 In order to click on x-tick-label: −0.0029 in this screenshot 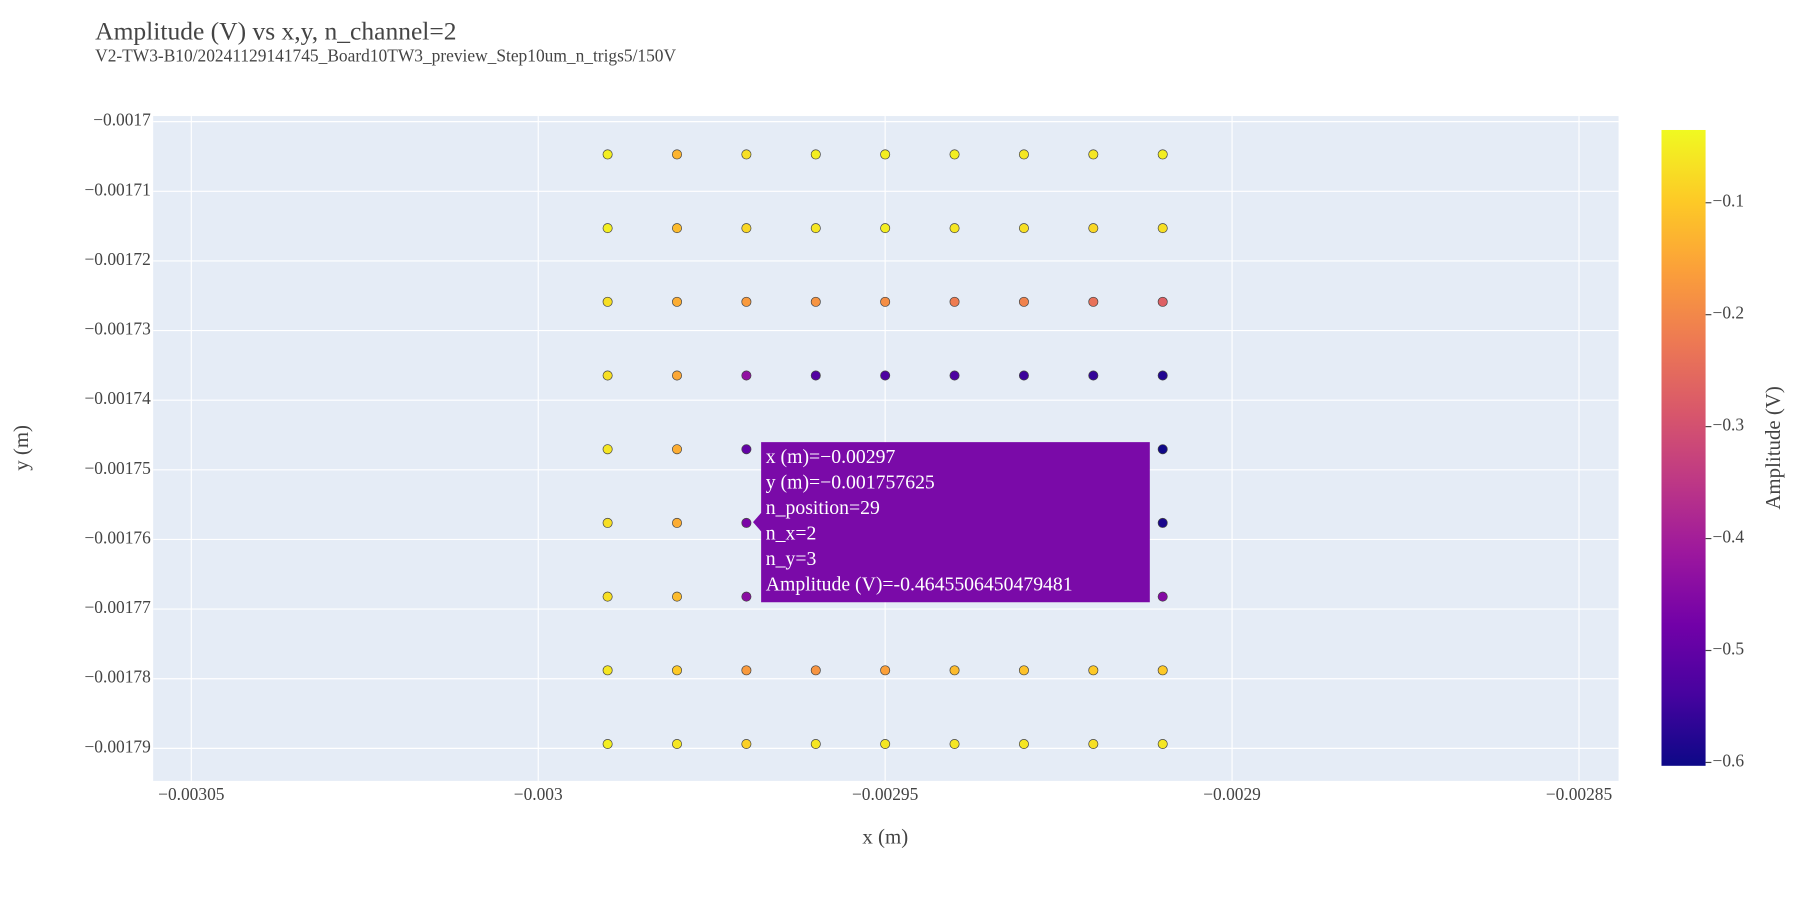, I will do `click(1232, 794)`.